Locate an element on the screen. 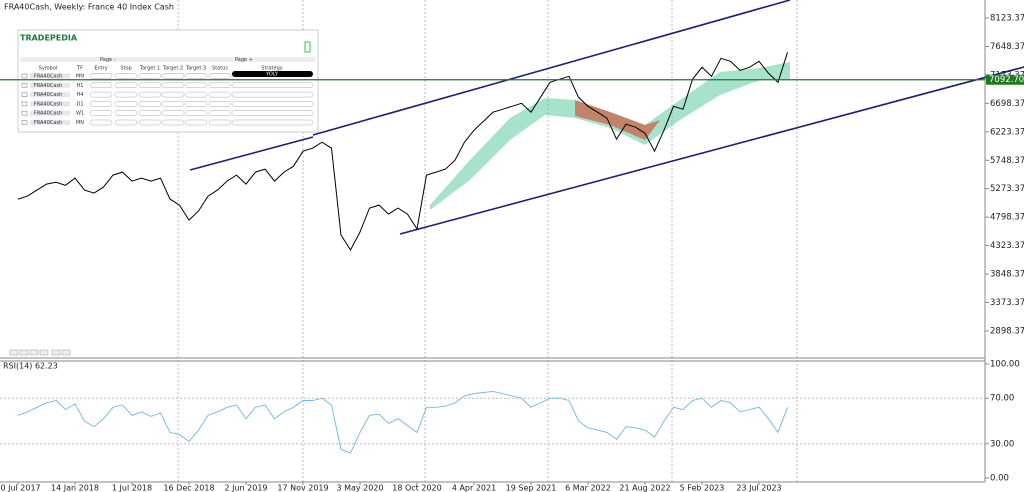 The height and width of the screenshot is (492, 1024). timeframe: W1 is located at coordinates (80, 114).